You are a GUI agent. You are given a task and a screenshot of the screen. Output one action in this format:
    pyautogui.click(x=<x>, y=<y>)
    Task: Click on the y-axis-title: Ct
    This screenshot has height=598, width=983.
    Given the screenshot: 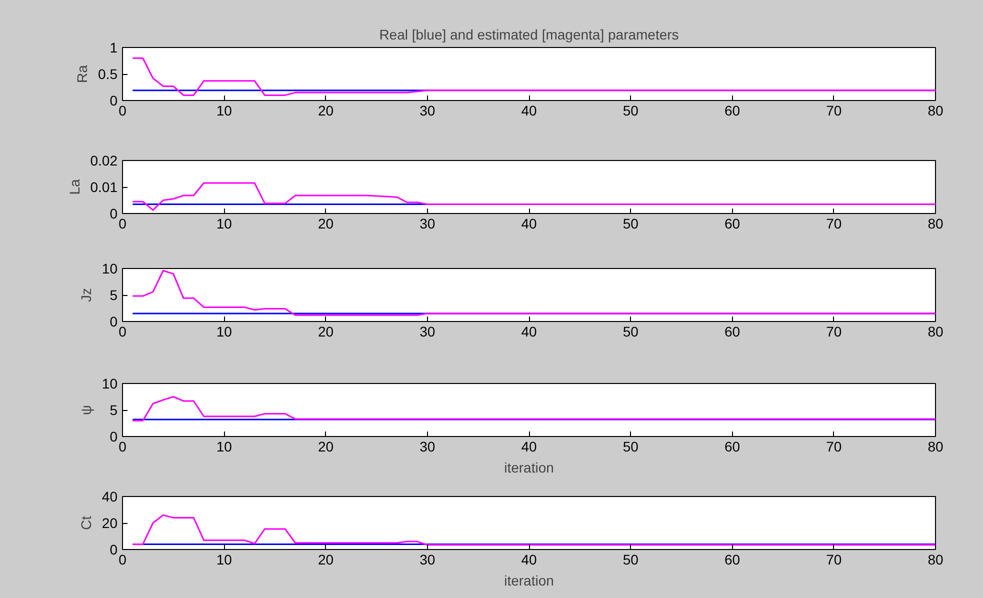 What is the action you would take?
    pyautogui.click(x=86, y=523)
    